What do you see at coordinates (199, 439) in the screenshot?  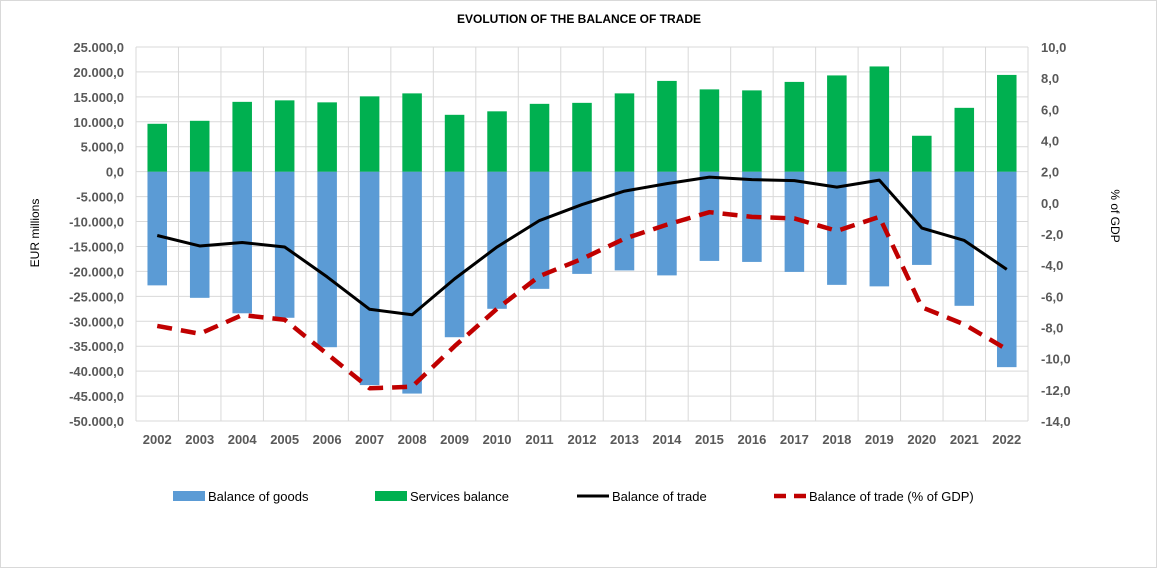 I see `x-tick-label: 2003` at bounding box center [199, 439].